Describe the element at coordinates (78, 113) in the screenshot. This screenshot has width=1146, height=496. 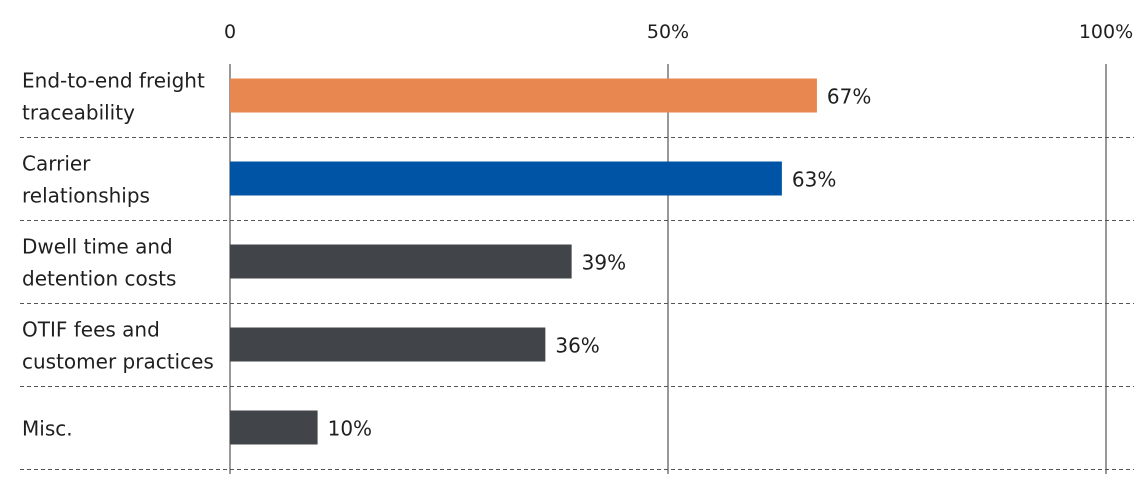
I see `category-label-line: traceability` at that location.